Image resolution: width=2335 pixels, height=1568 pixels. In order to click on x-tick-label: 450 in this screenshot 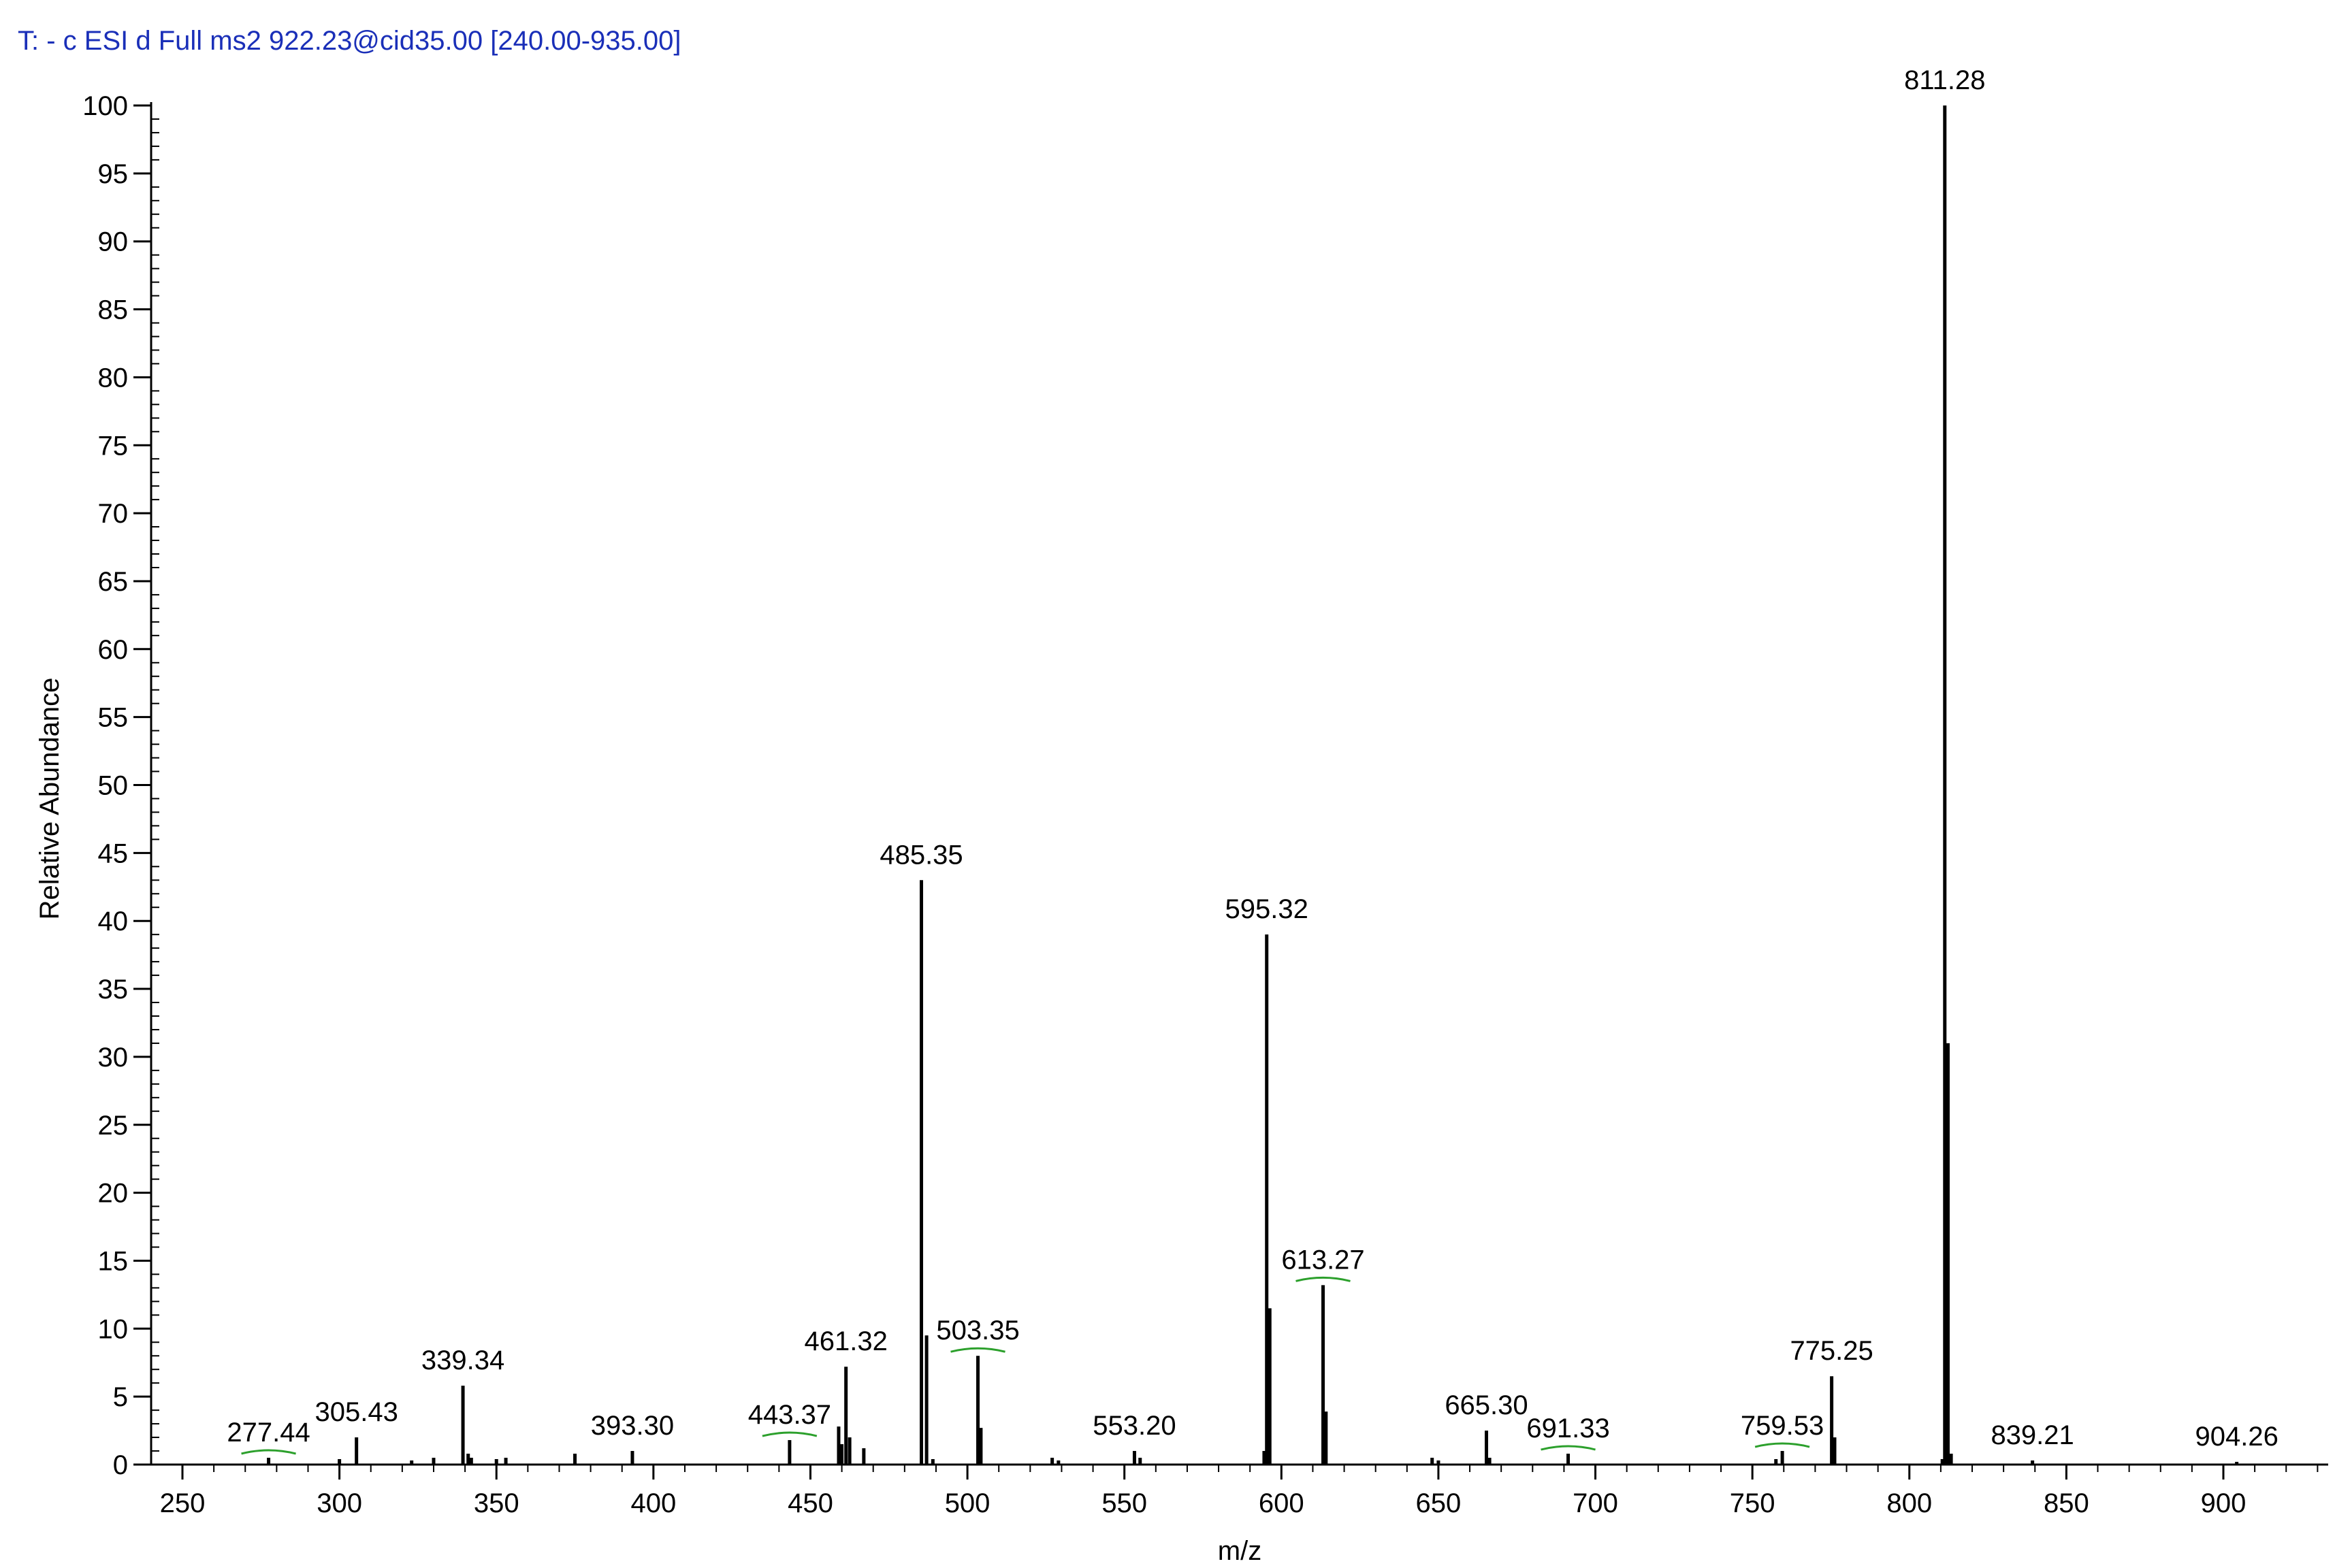, I will do `click(810, 1503)`.